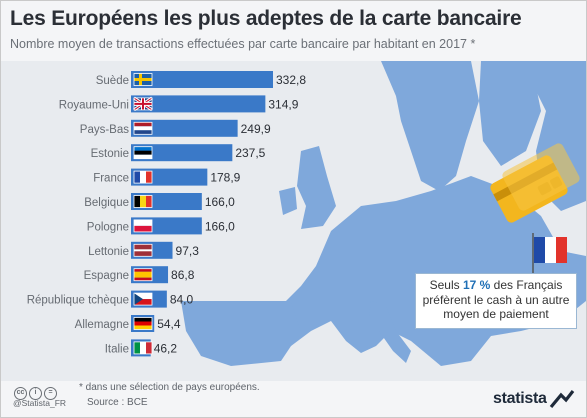 The width and height of the screenshot is (587, 418). Describe the element at coordinates (169, 324) in the screenshot. I see `value-label: 54,4` at that location.